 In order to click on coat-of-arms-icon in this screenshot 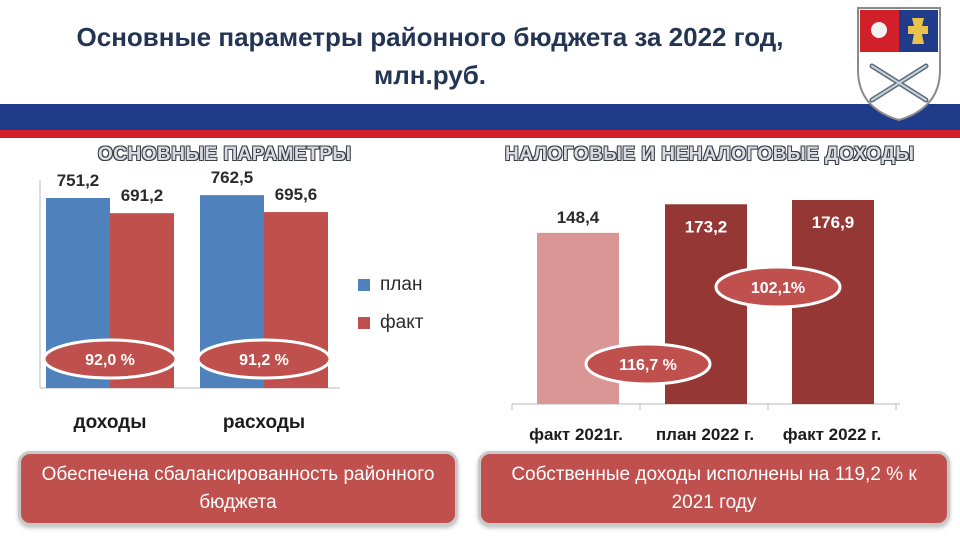, I will do `click(899, 64)`.